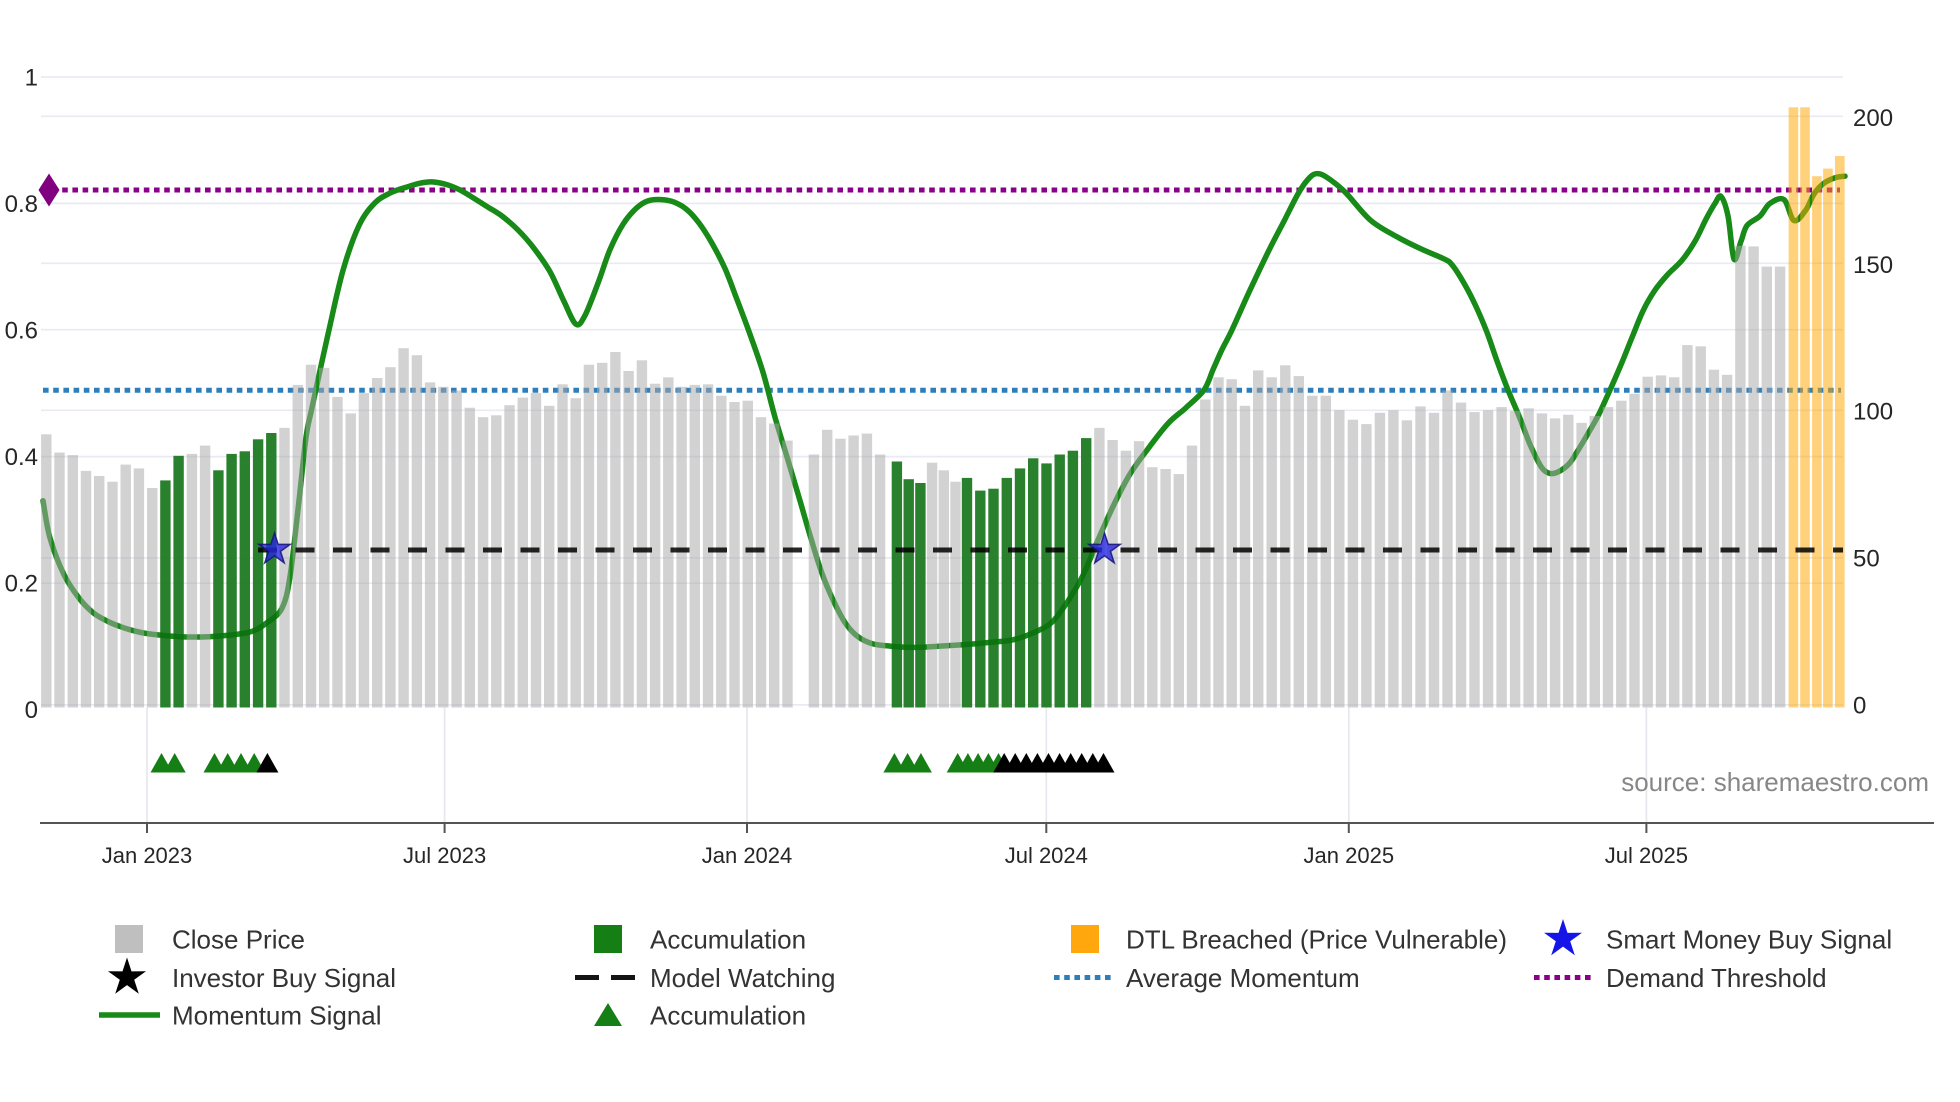 The width and height of the screenshot is (1960, 1102). I want to click on svg-text: 0.8, so click(21, 204).